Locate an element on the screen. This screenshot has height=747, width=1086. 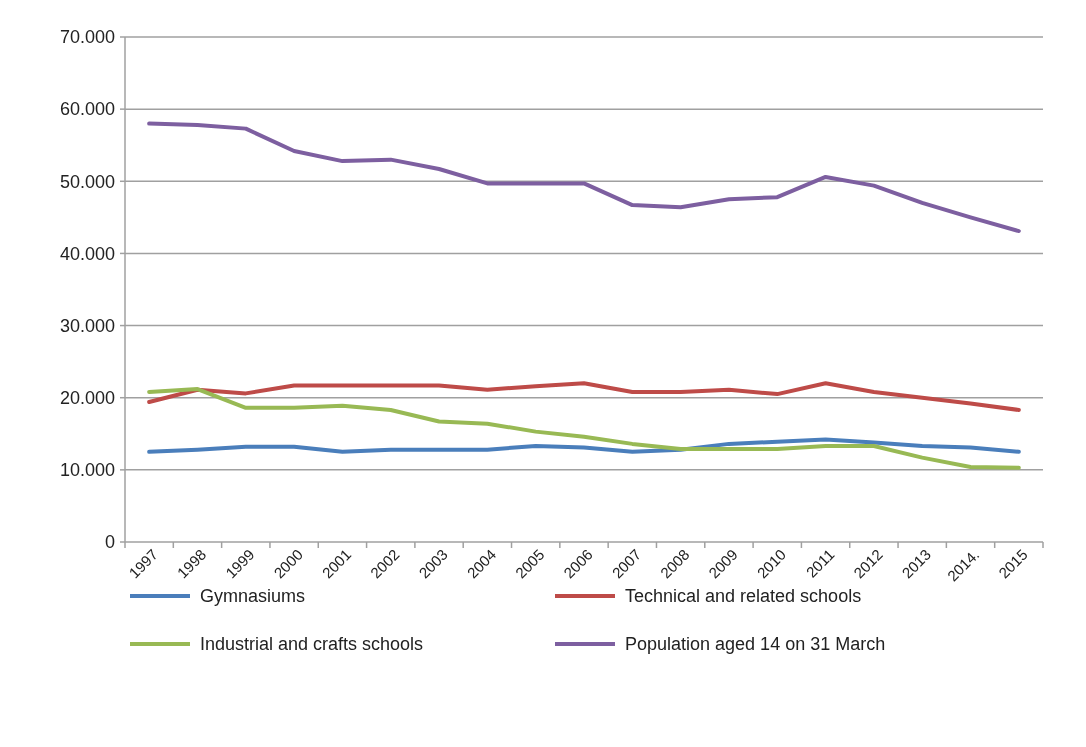
y-tick-label: 30.000 is located at coordinates (87, 325).